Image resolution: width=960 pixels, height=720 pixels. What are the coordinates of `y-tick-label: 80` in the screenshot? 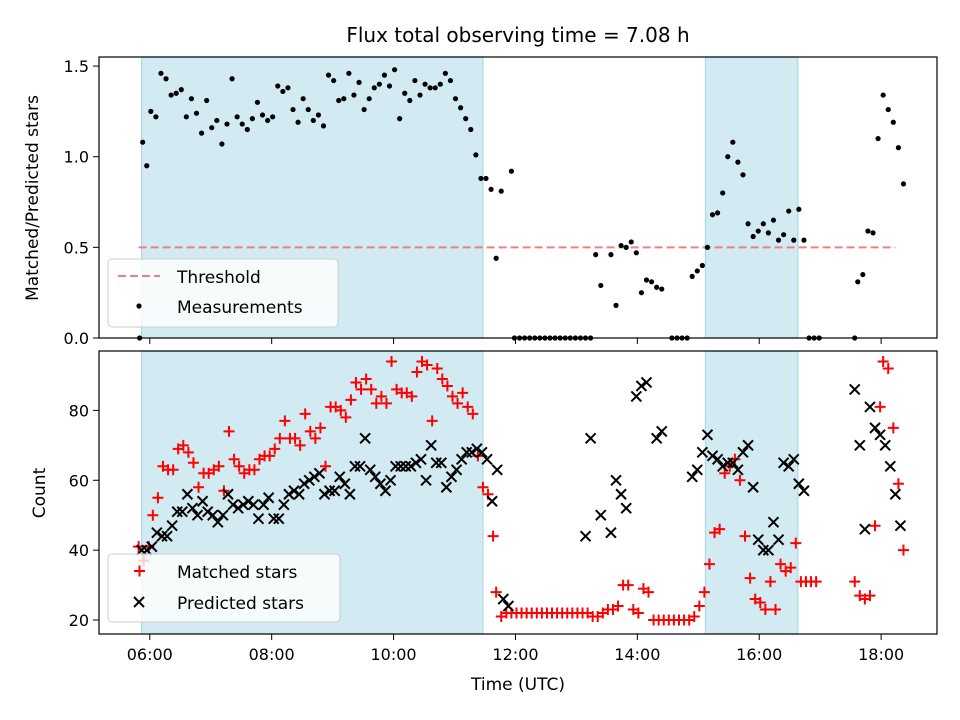 It's located at (79, 410).